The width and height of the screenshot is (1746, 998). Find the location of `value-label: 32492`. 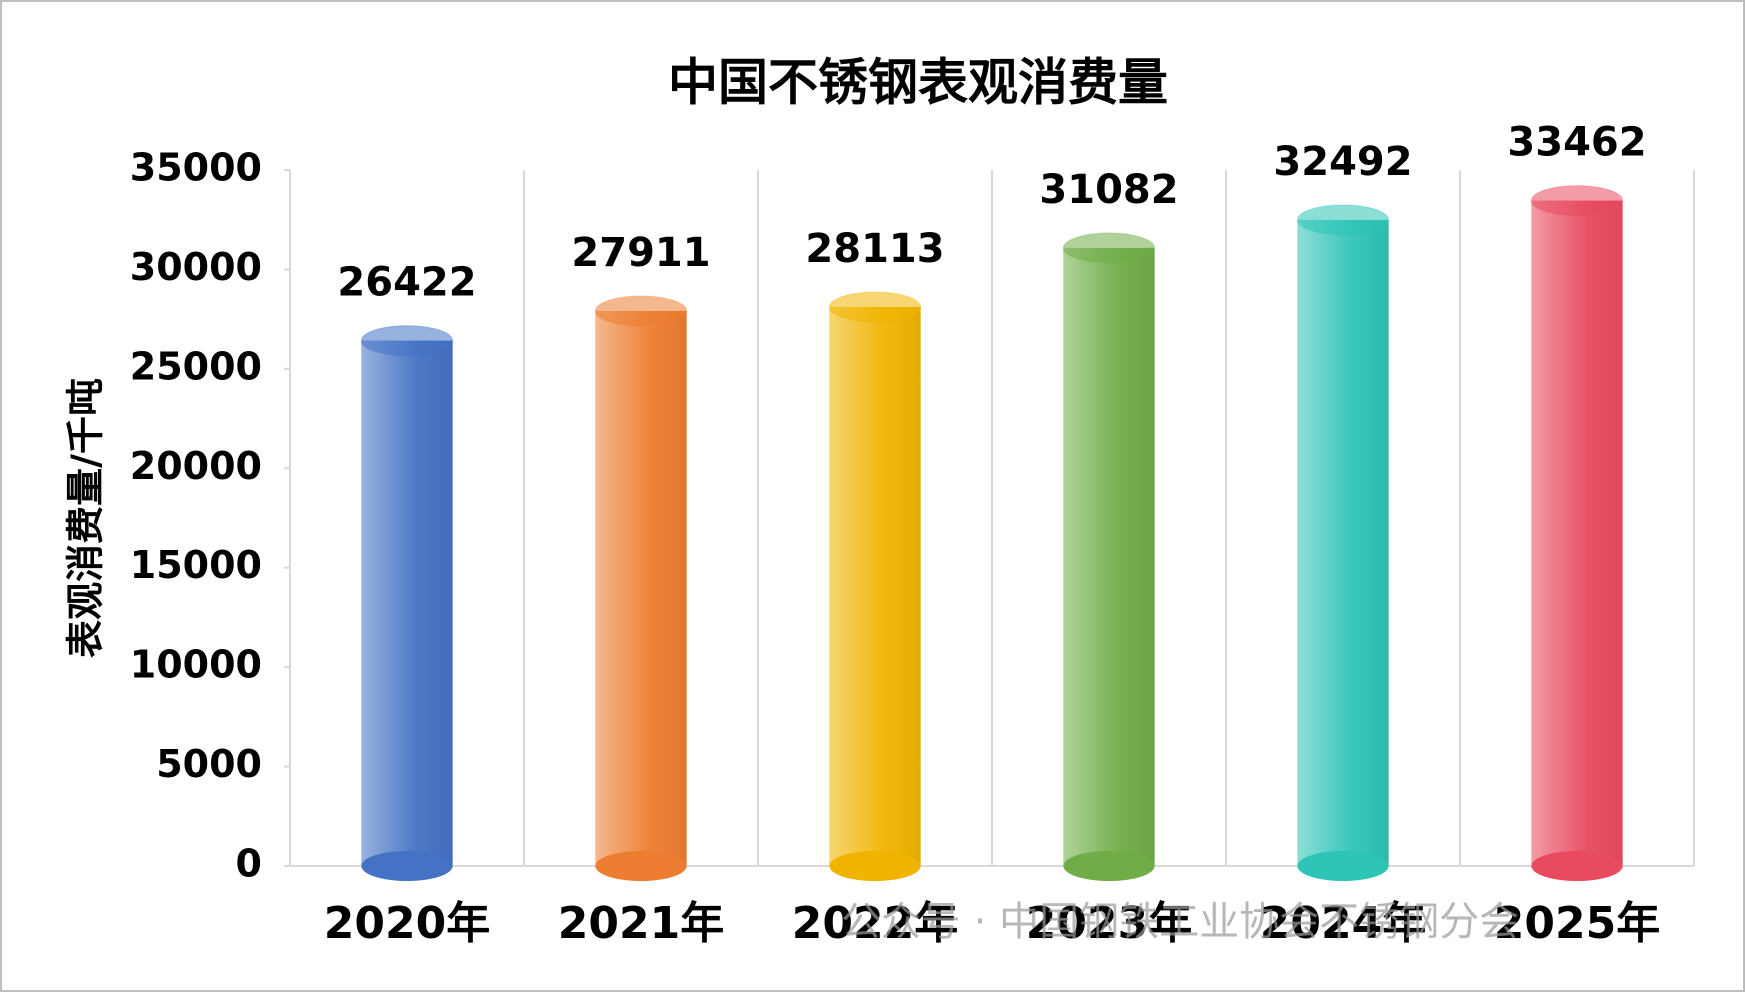

value-label: 32492 is located at coordinates (1342, 162).